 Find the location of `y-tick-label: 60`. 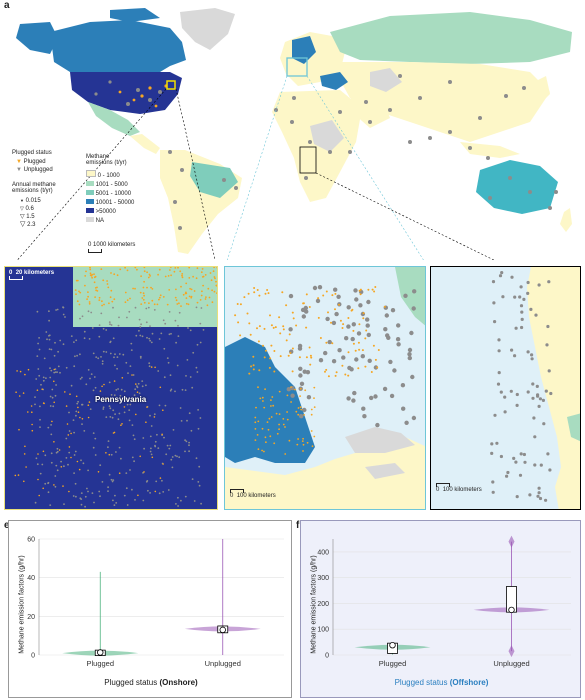

y-tick-label: 60 is located at coordinates (31, 540).